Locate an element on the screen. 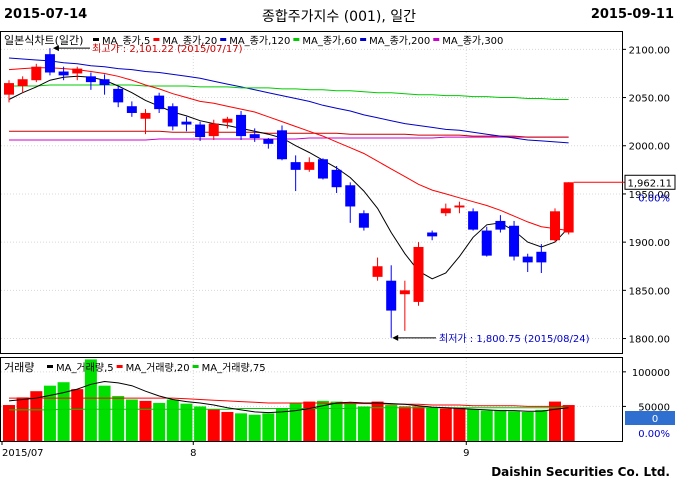 The image size is (678, 484). price-legend-label: MA_종가,60 is located at coordinates (329, 41).